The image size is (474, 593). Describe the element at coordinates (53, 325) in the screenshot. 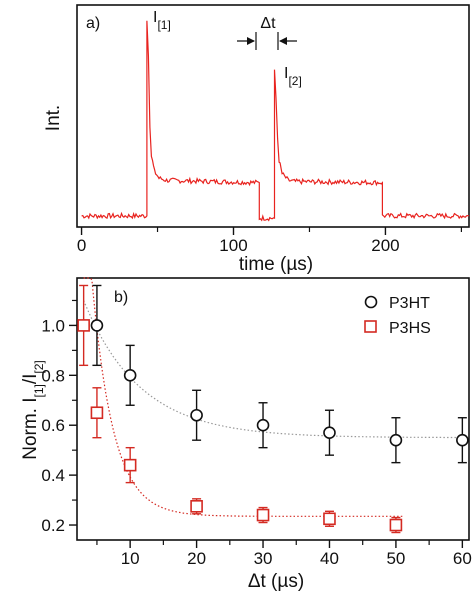

I see `panel-b-y-tick-label: 1.0` at that location.